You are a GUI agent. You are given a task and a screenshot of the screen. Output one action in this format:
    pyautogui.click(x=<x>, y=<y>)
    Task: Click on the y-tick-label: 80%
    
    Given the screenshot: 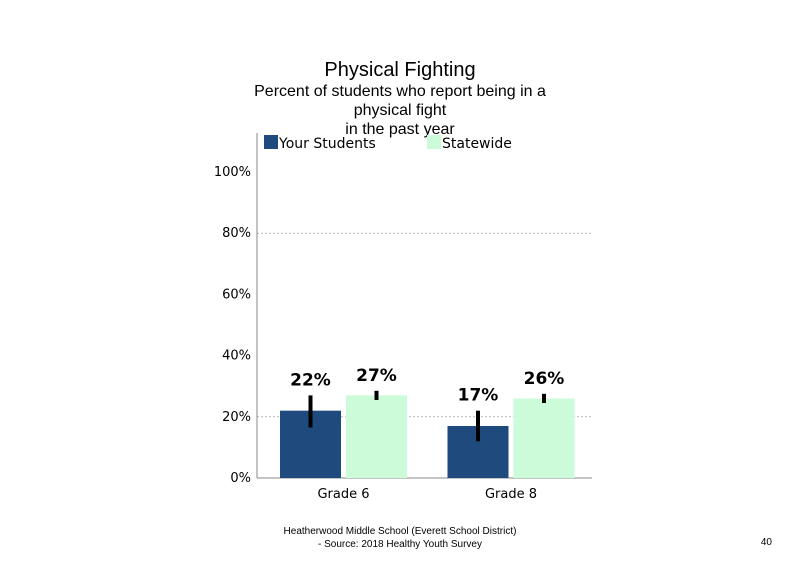 What is the action you would take?
    pyautogui.click(x=236, y=233)
    